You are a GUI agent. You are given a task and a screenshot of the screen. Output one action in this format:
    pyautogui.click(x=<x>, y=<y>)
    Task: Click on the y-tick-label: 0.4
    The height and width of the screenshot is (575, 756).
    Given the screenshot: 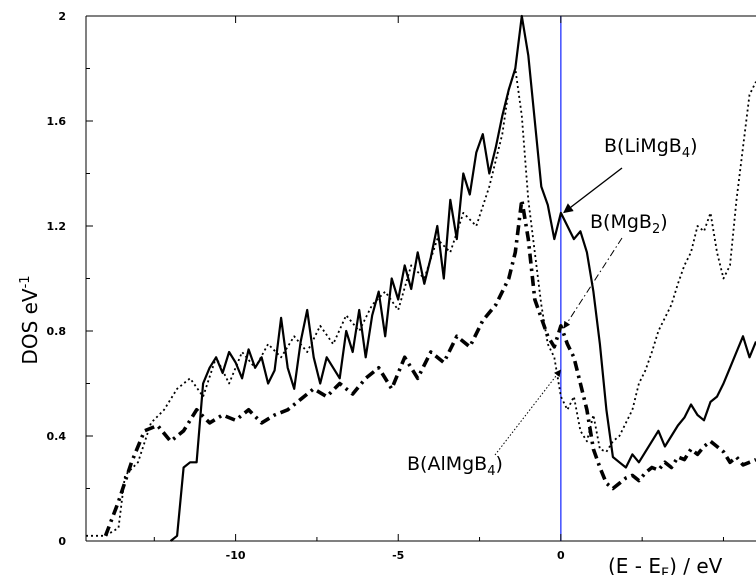 What is the action you would take?
    pyautogui.click(x=57, y=436)
    